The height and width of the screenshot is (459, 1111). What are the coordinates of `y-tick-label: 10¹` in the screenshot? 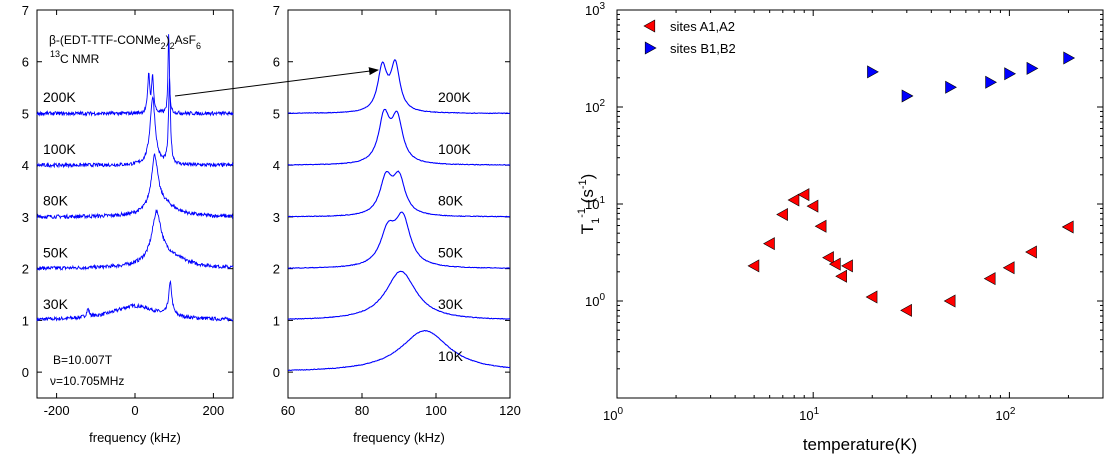 It's located at (595, 203).